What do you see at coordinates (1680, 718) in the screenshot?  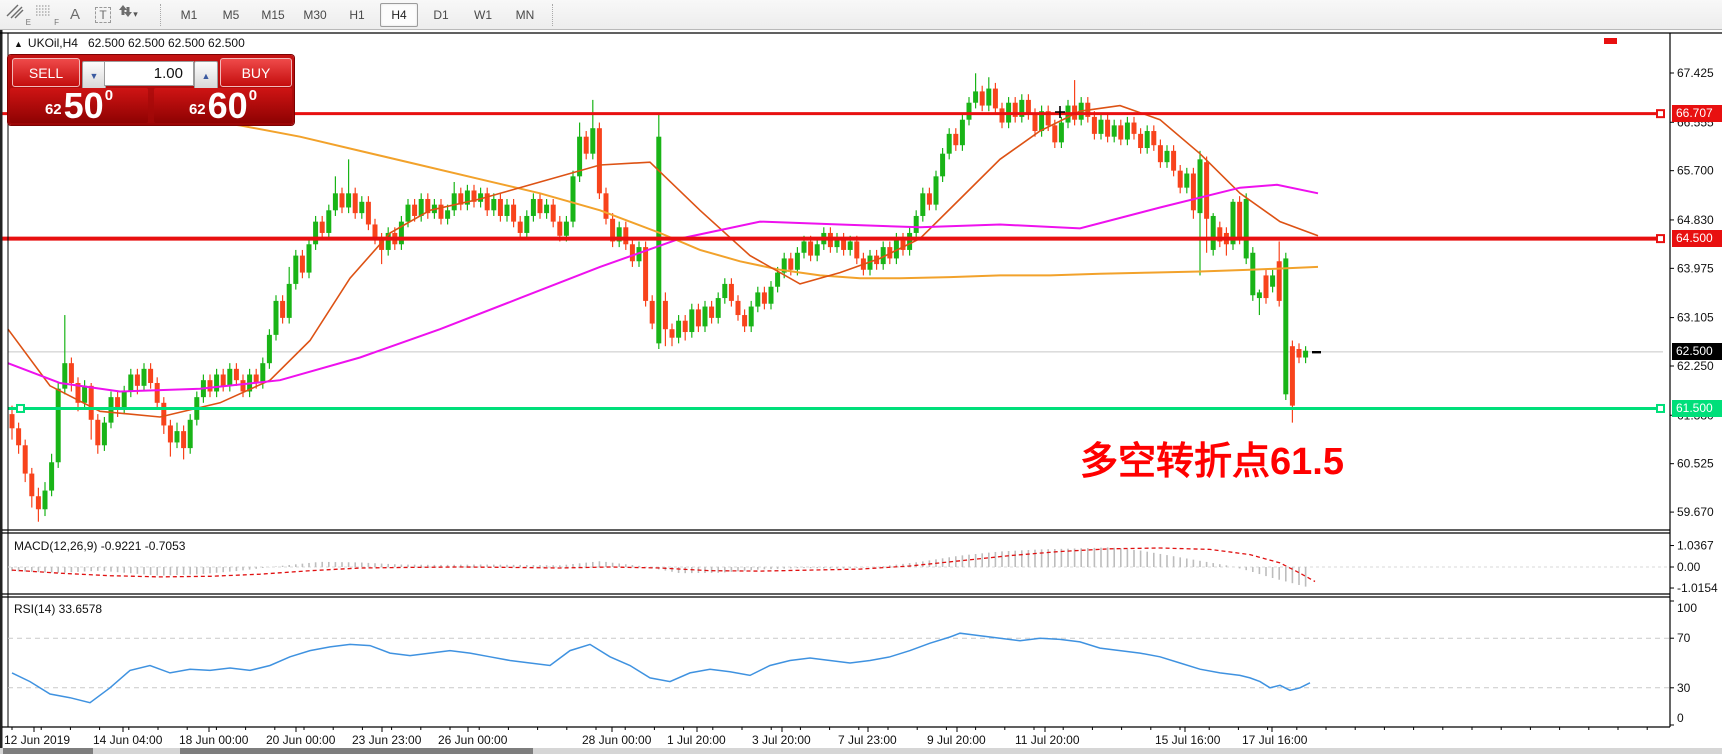 I see `rsi-tick-label: 0` at bounding box center [1680, 718].